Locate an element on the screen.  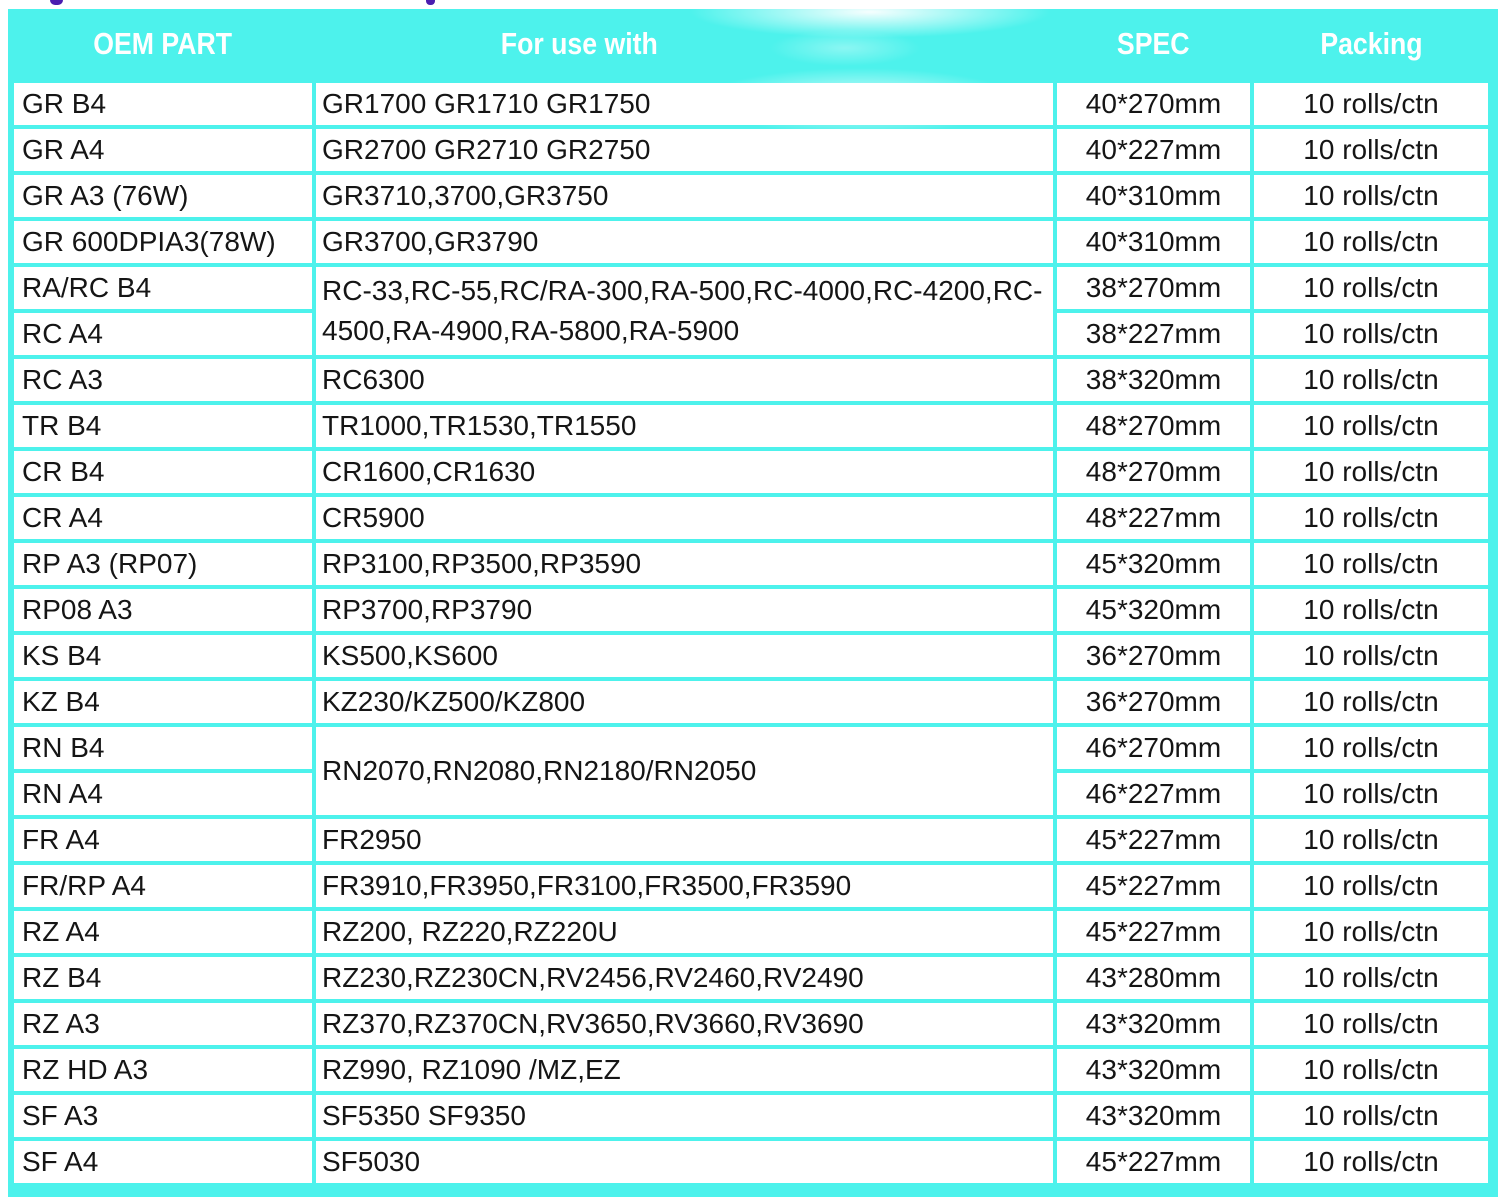
oem-part-cell: CR B4 is located at coordinates (163, 472).